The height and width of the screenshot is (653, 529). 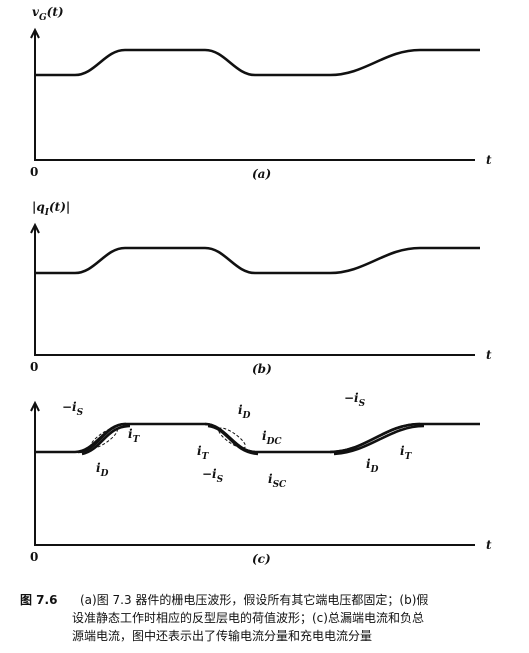 I want to click on label-sub: SC, so click(x=280, y=485).